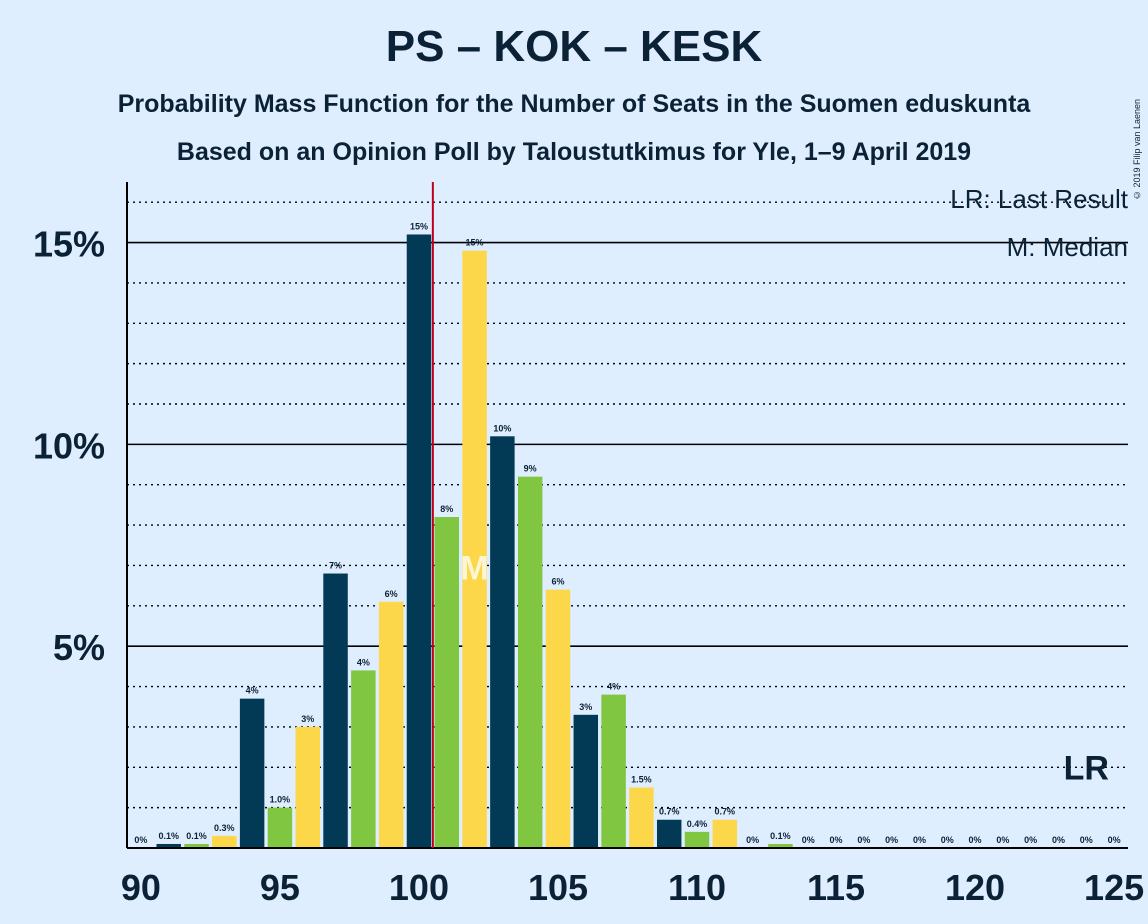 The width and height of the screenshot is (1148, 924). Describe the element at coordinates (697, 824) in the screenshot. I see `bar-value-label: 0.4%` at that location.